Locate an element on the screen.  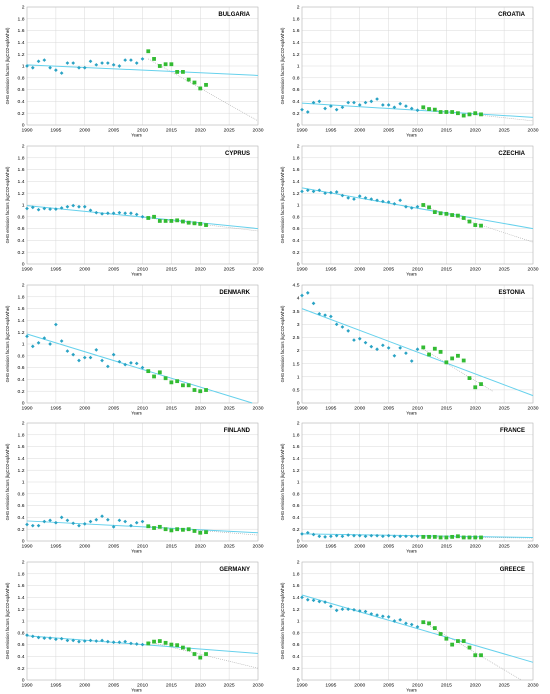
chart-title: FRANCE is located at coordinates (512, 431).